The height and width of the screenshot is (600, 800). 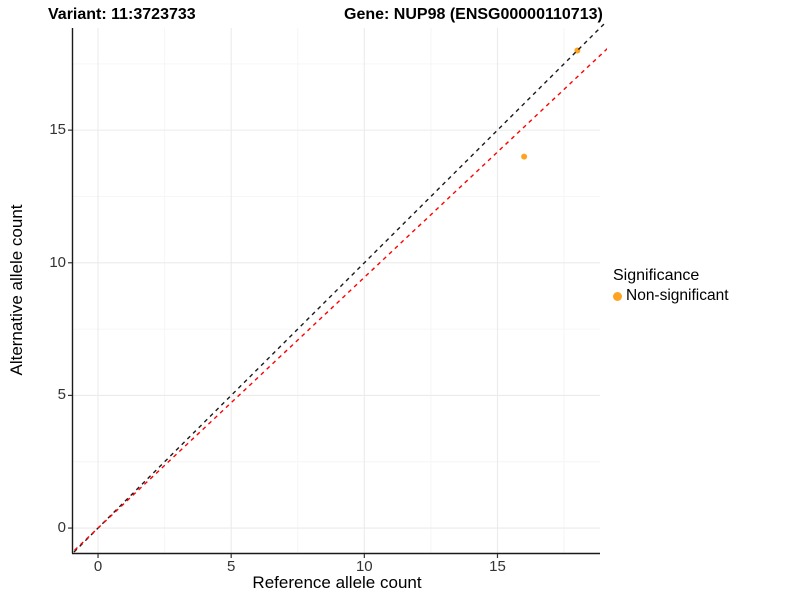 I want to click on legend-item: Non-significant, so click(x=671, y=296).